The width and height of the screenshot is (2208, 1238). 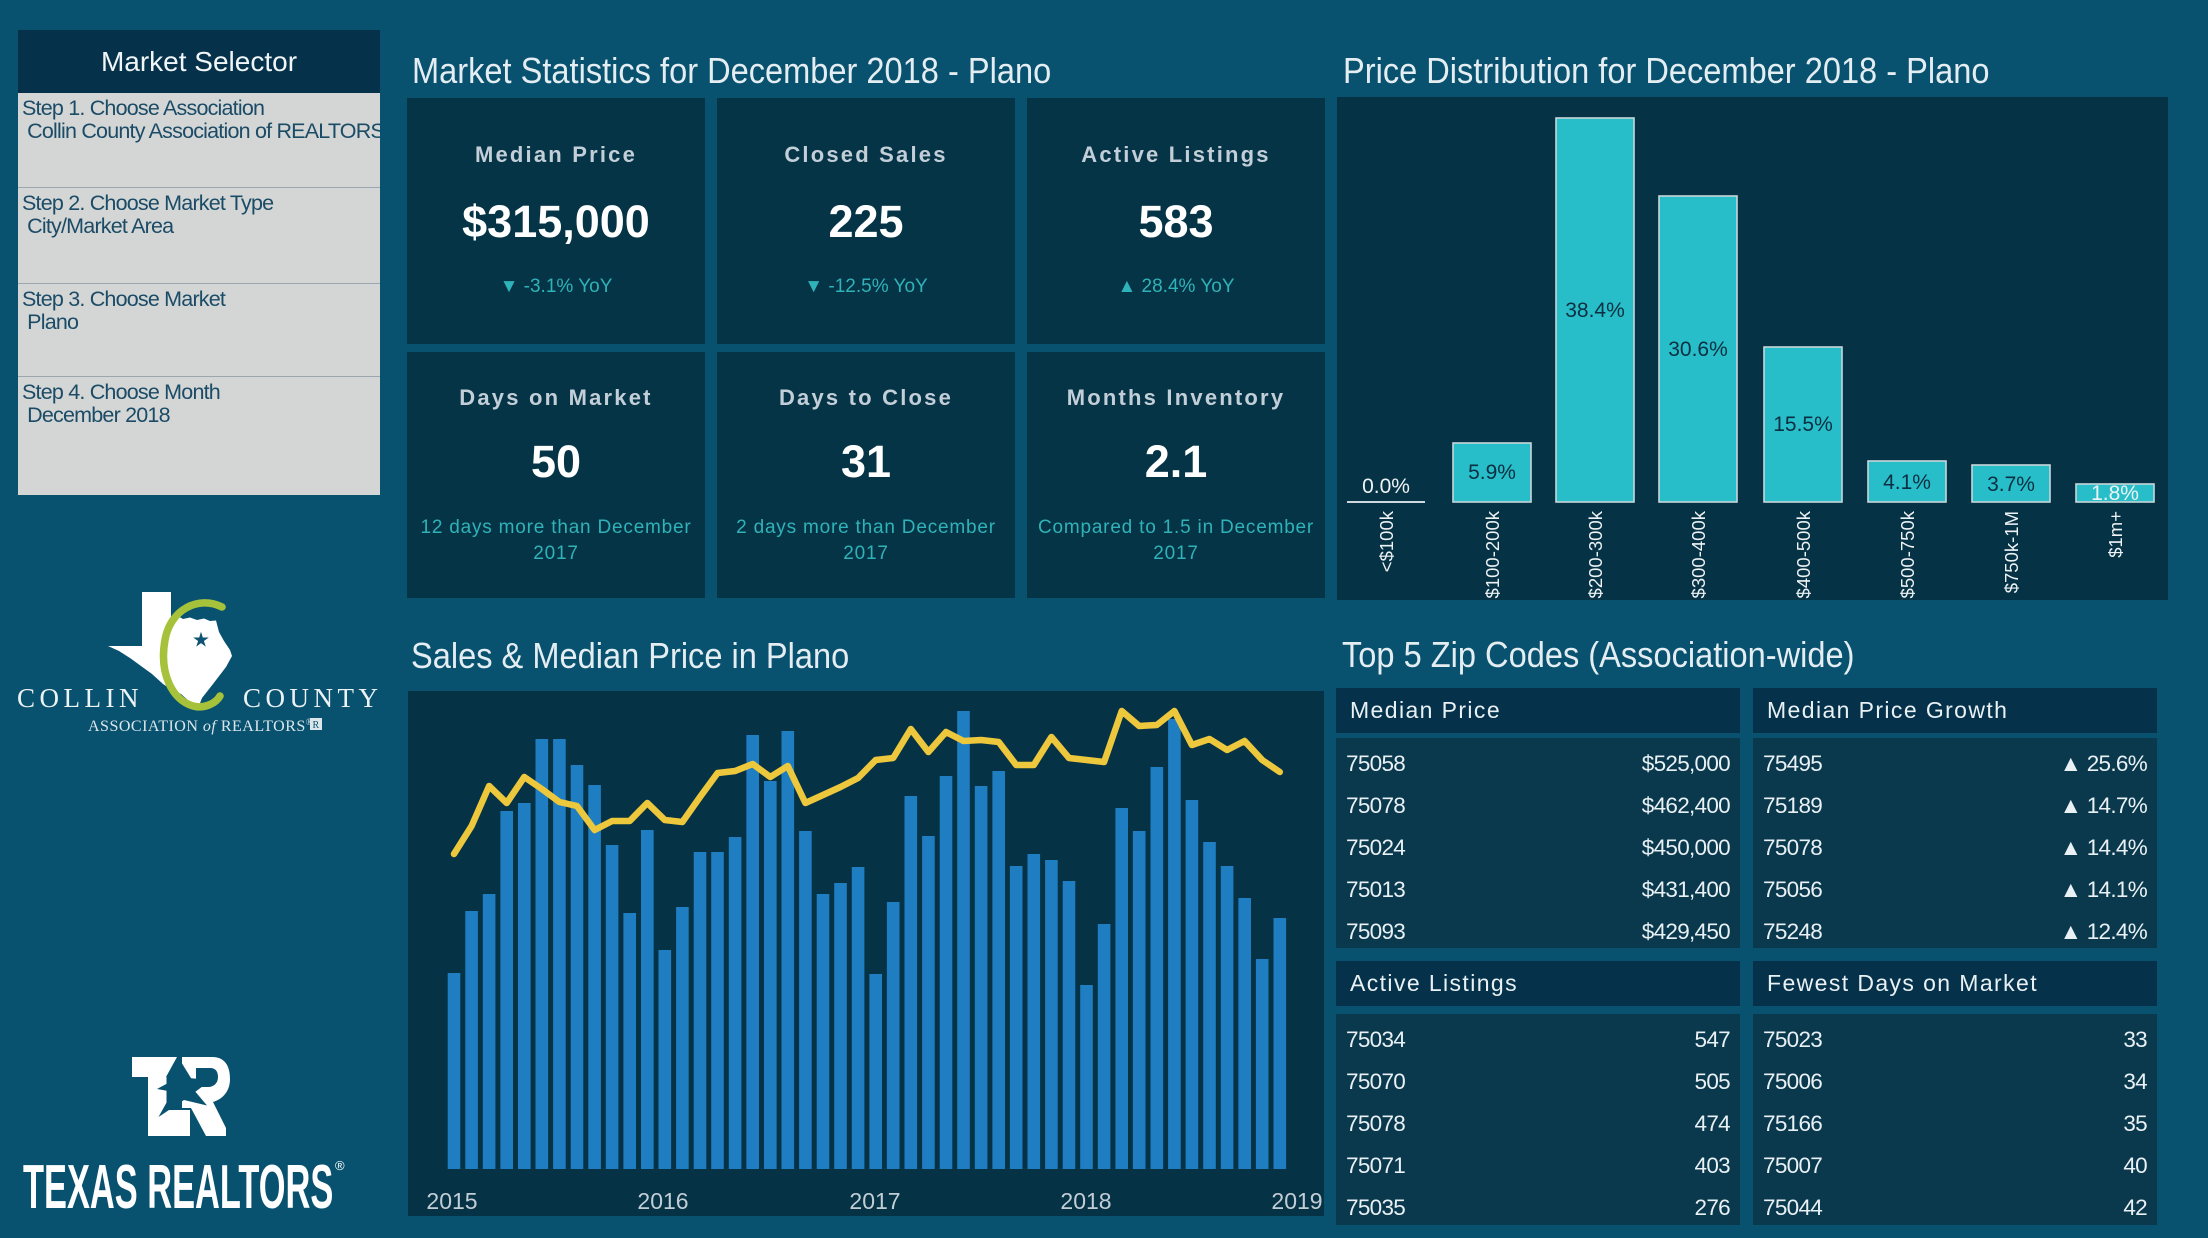 What do you see at coordinates (1907, 554) in the screenshot?
I see `svg-text: $500-750k` at bounding box center [1907, 554].